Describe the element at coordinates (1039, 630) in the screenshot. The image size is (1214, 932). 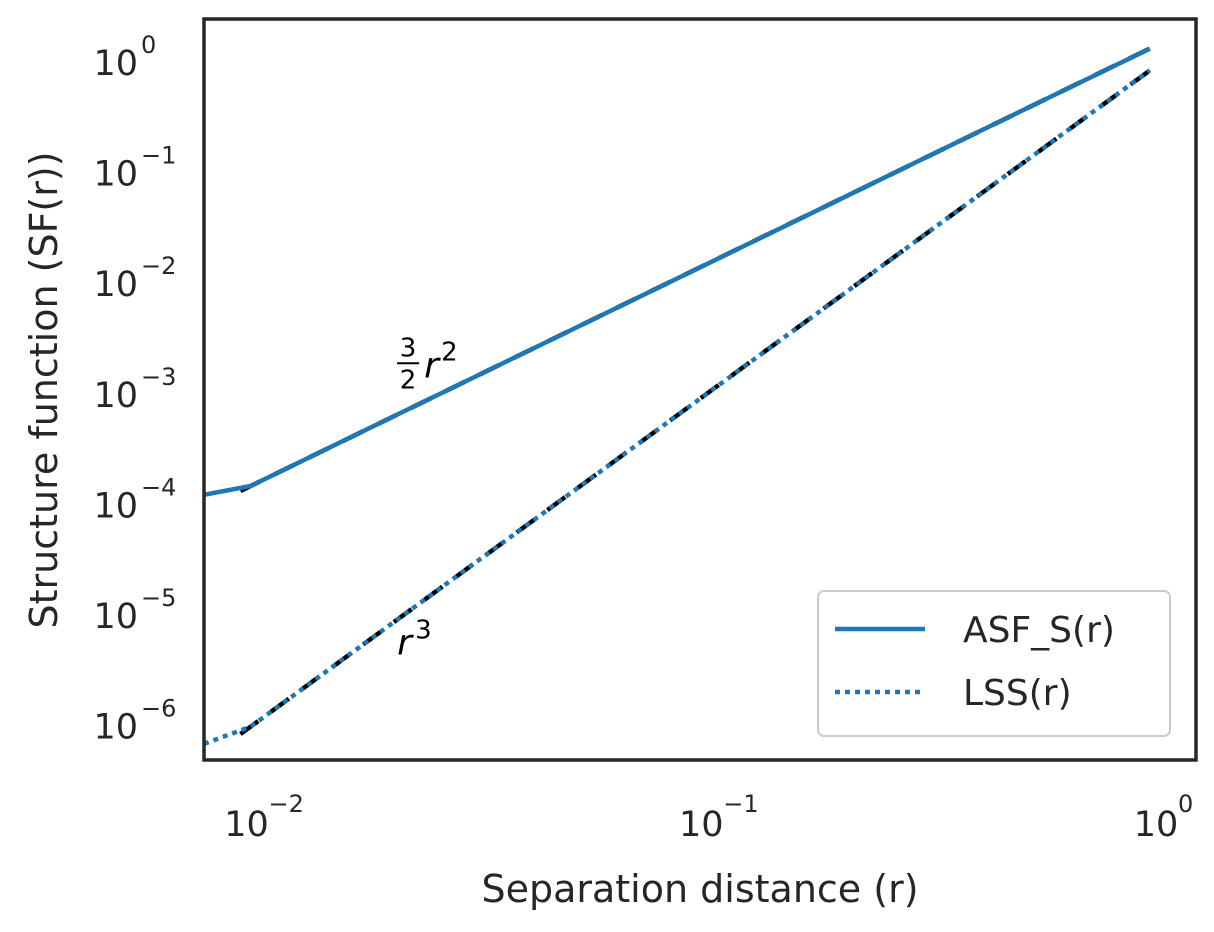
I see `legend-label-asf: ASF_S(r)` at that location.